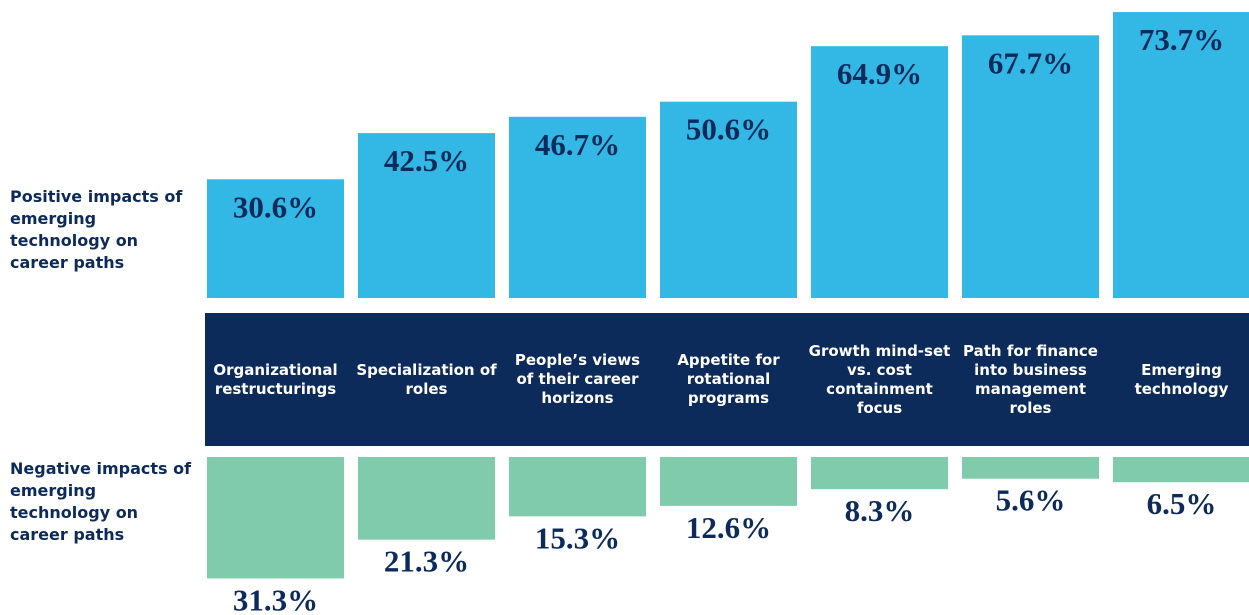  Describe the element at coordinates (577, 537) in the screenshot. I see `negative-value-label: 15.3%` at that location.